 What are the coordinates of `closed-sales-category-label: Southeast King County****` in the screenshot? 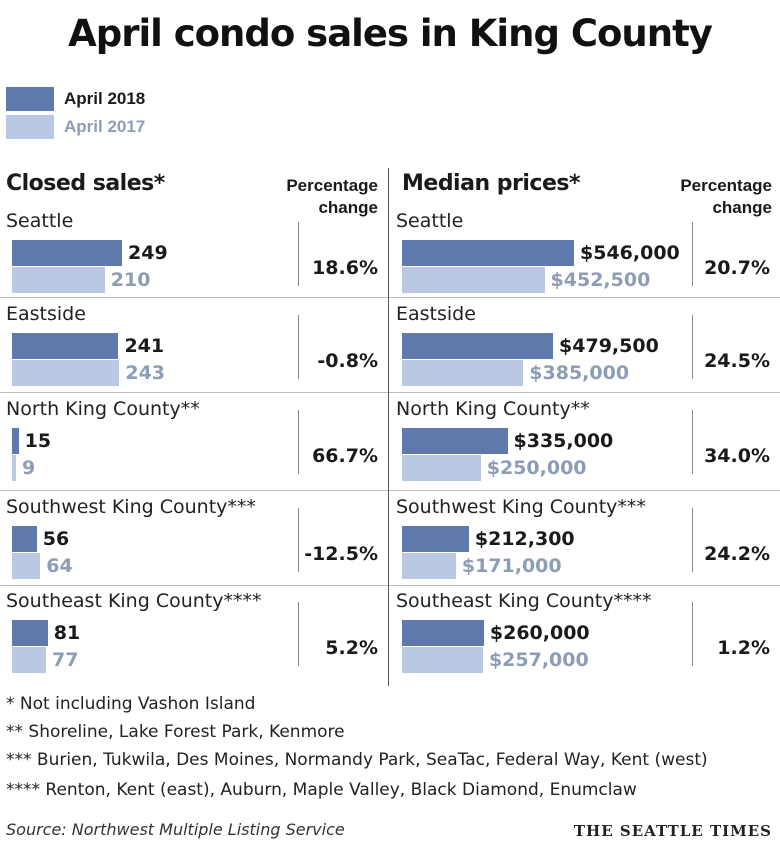 It's located at (134, 601).